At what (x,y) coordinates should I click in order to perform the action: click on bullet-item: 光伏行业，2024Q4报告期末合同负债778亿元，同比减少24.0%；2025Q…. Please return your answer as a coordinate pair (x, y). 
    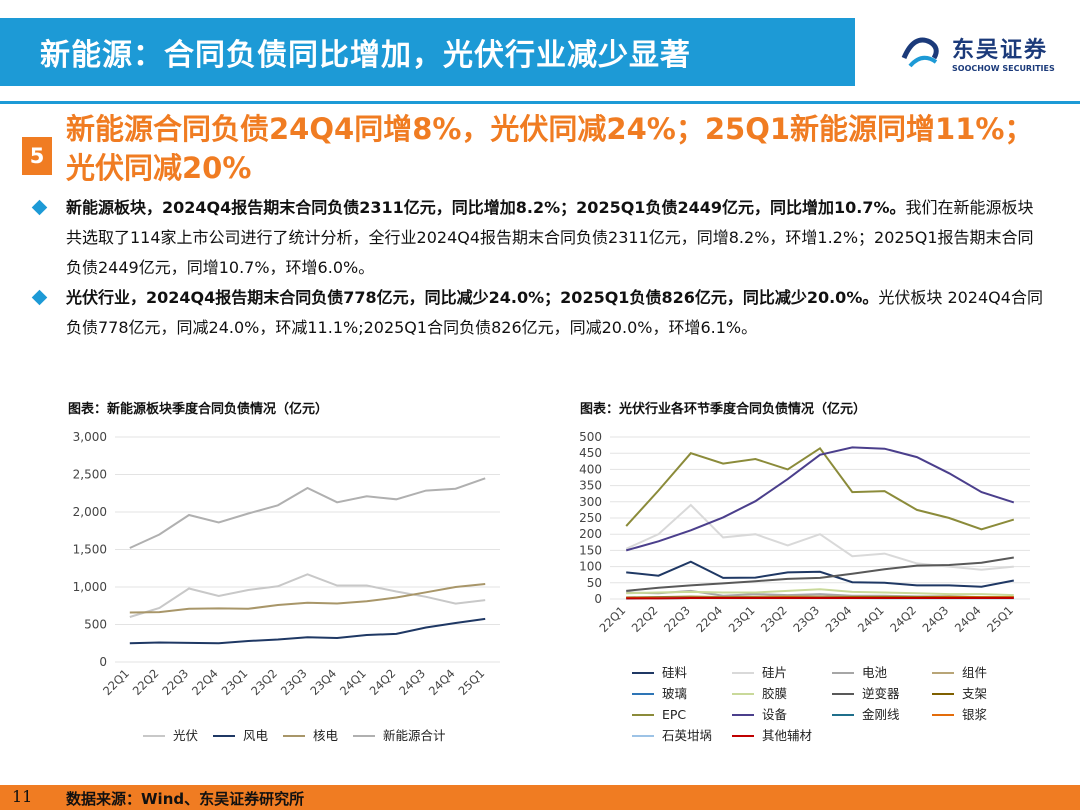
    Looking at the image, I should click on (537, 329).